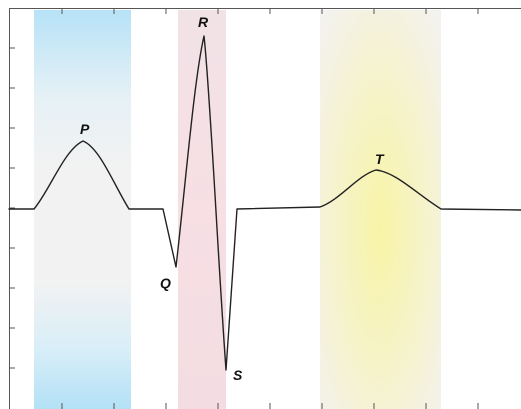 The height and width of the screenshot is (409, 521). Describe the element at coordinates (165, 283) in the screenshot. I see `q-point-label: Q` at that location.